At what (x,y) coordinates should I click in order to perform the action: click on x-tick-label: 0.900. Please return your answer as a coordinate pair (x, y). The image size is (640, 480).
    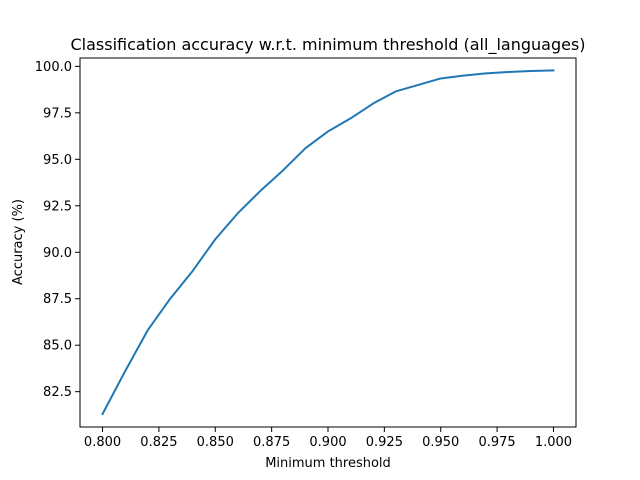
    Looking at the image, I should click on (327, 442).